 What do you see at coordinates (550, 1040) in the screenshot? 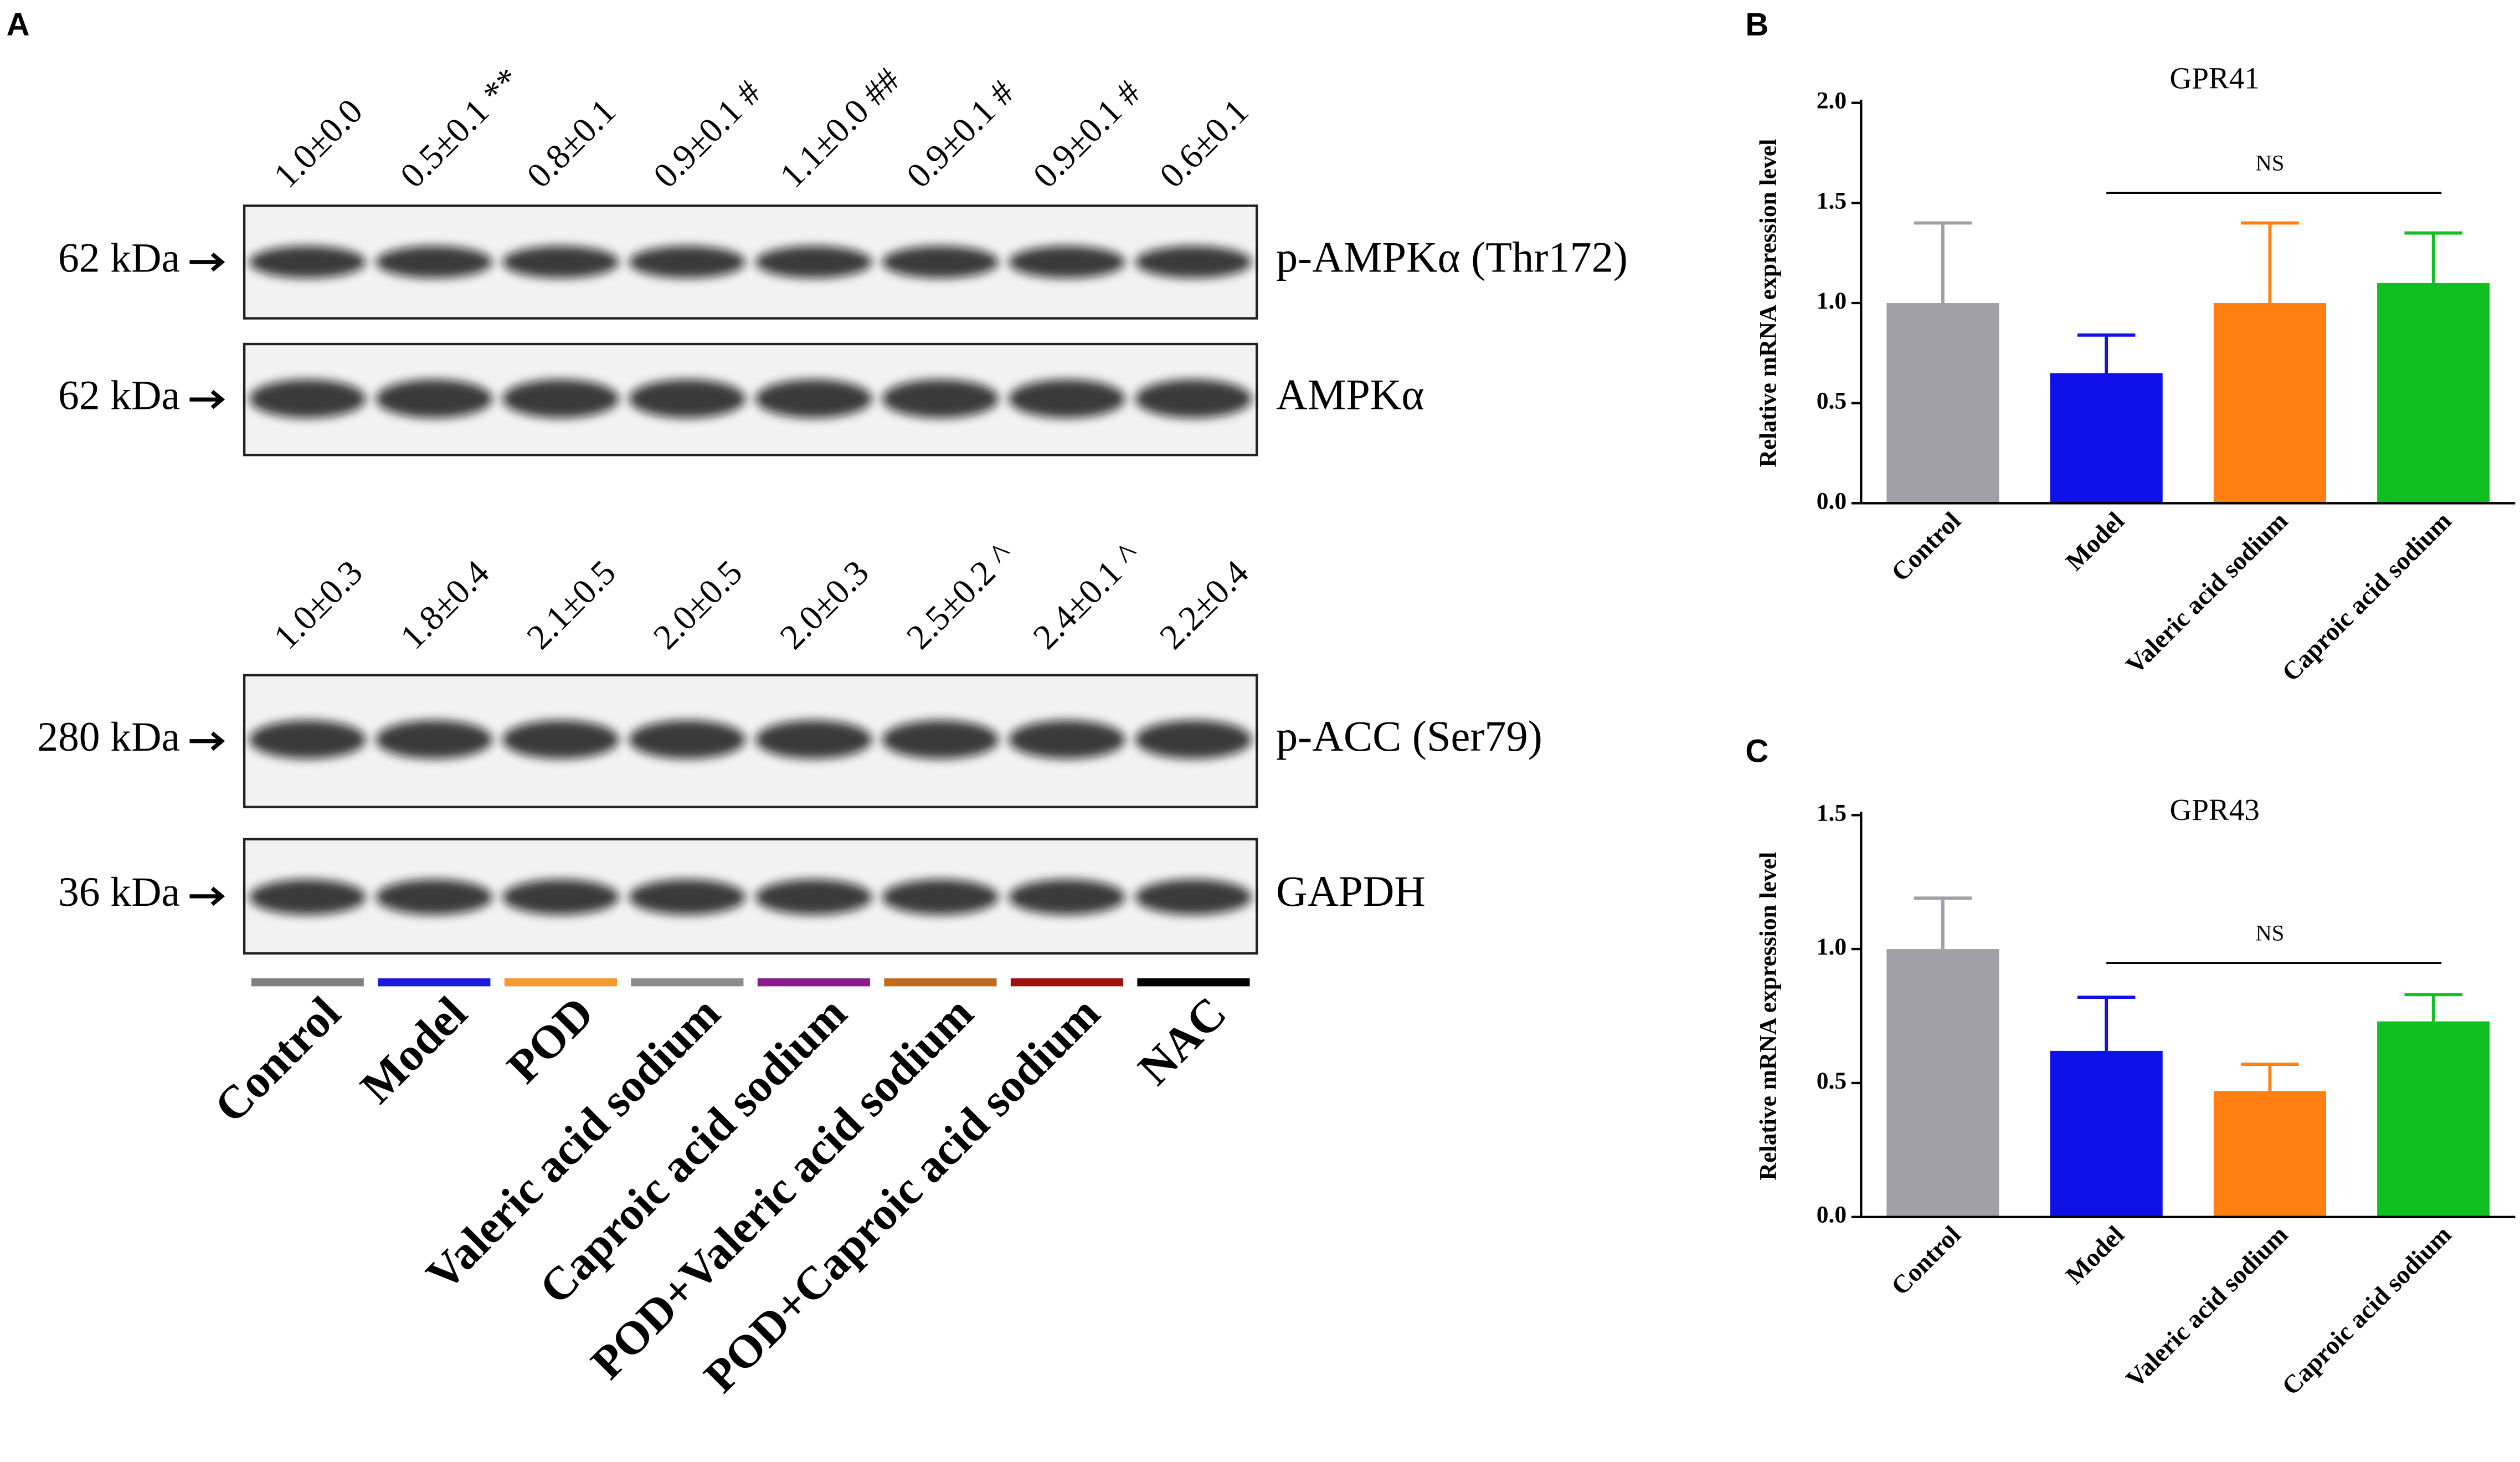
I see `lane-label: POD` at bounding box center [550, 1040].